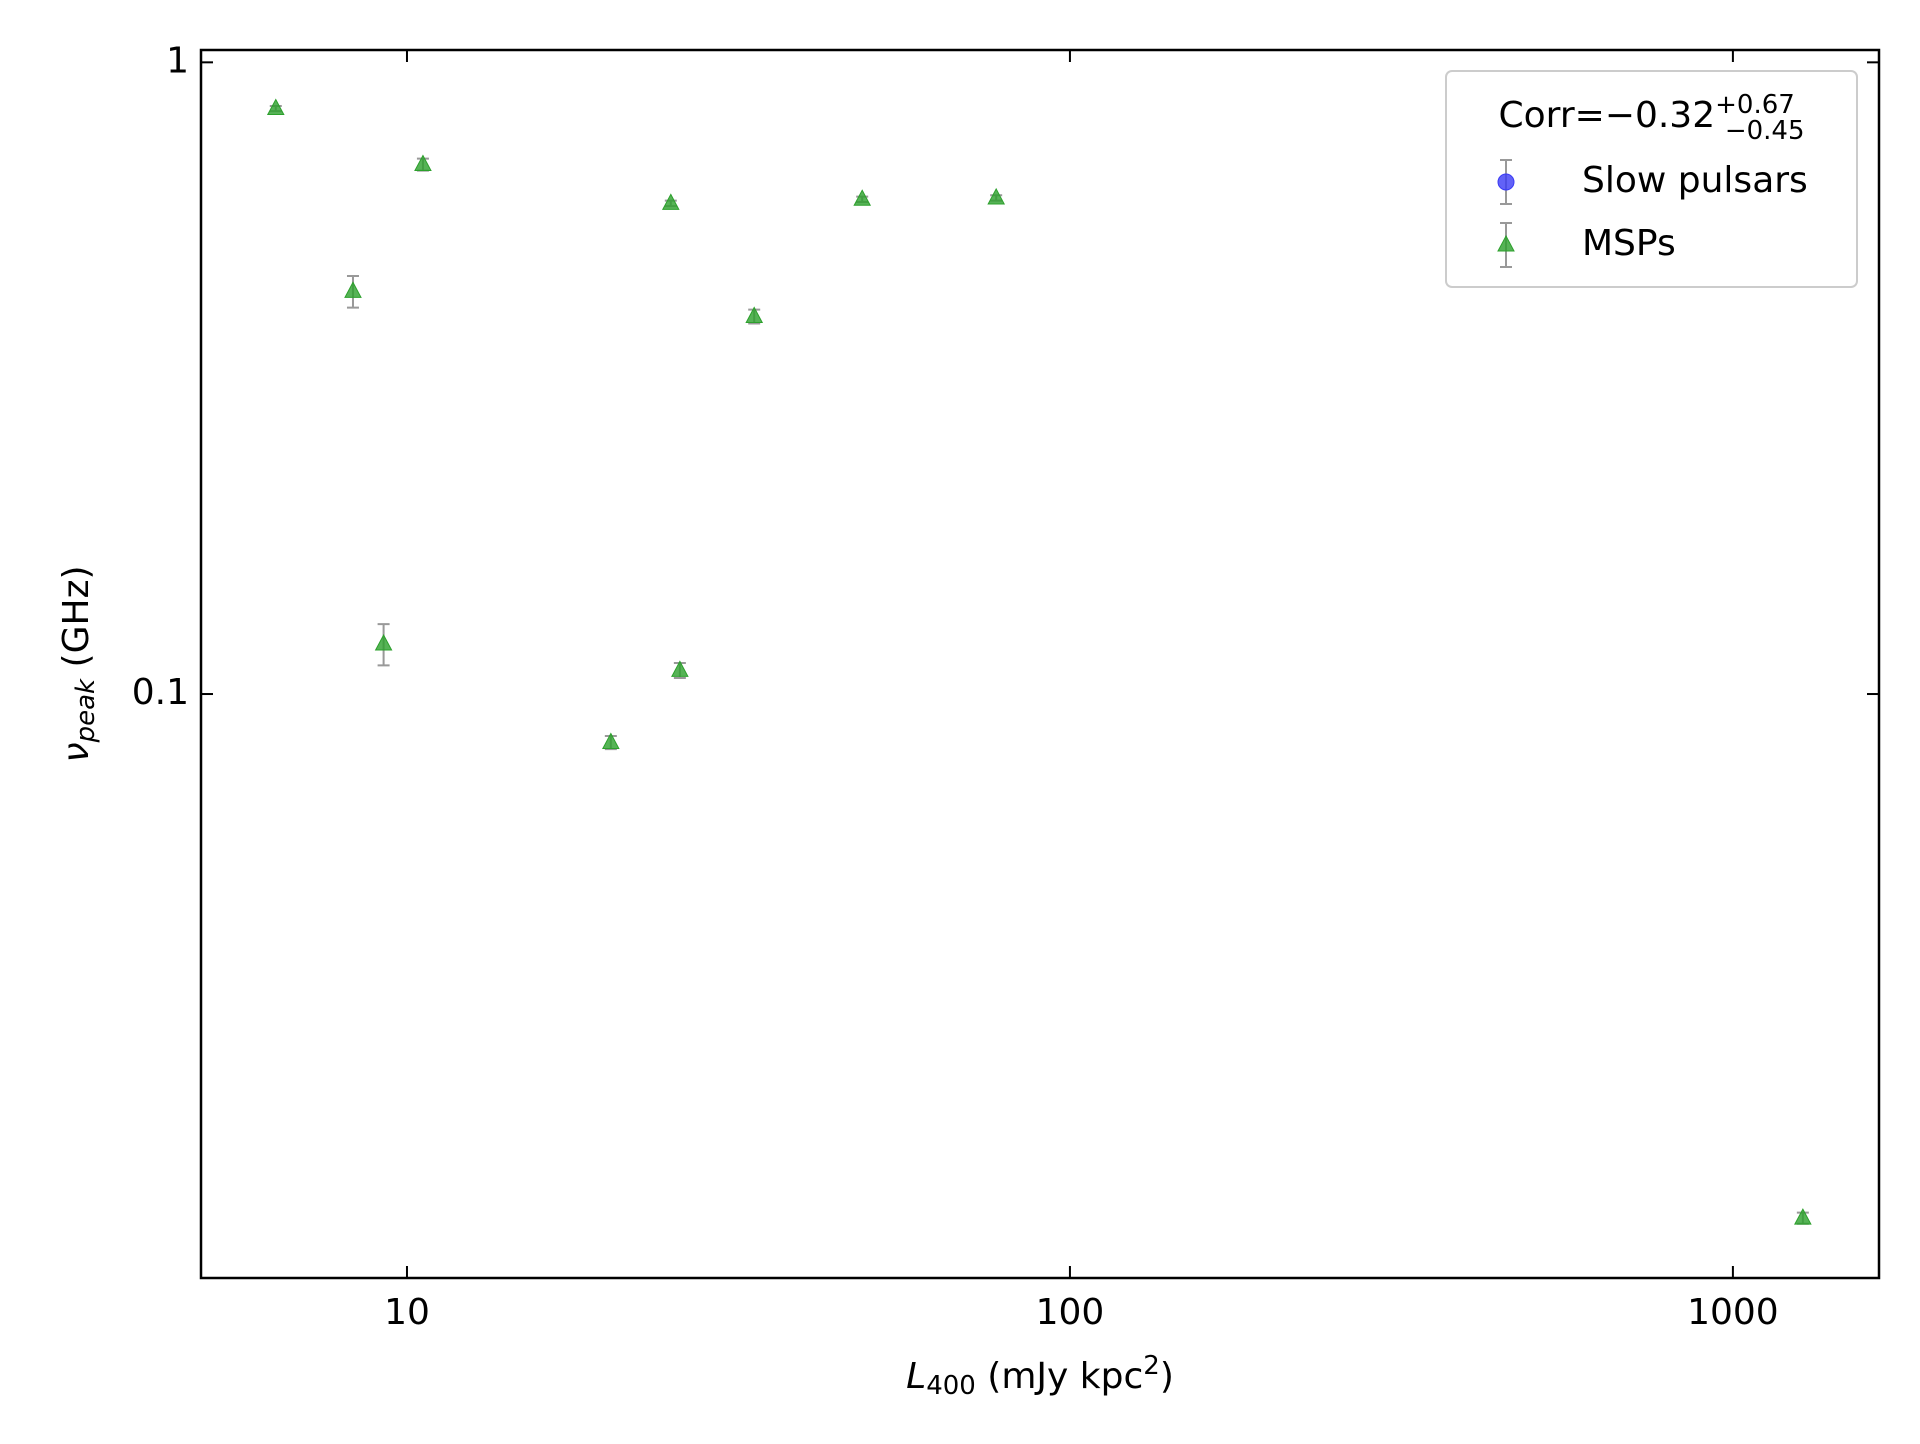 This screenshot has height=1444, width=1920. What do you see at coordinates (86, 710) in the screenshot?
I see `y-label-sub: peak` at bounding box center [86, 710].